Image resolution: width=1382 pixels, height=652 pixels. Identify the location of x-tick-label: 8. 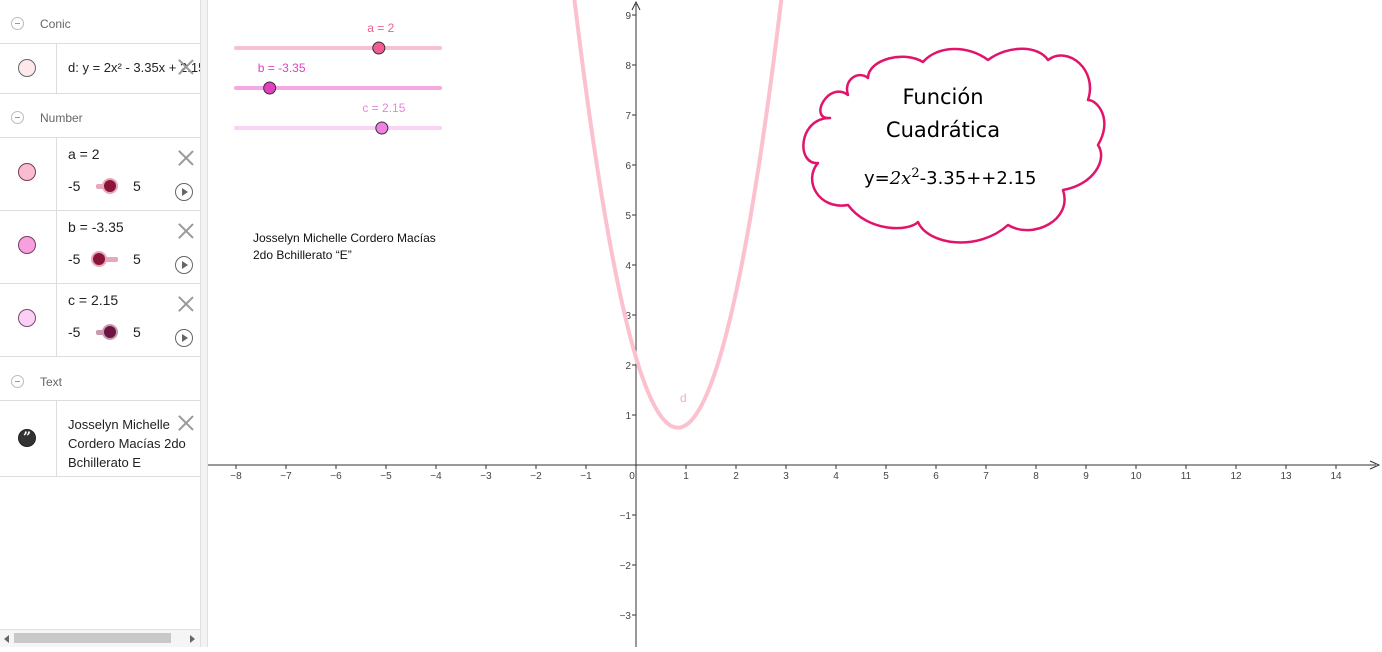
(1036, 476).